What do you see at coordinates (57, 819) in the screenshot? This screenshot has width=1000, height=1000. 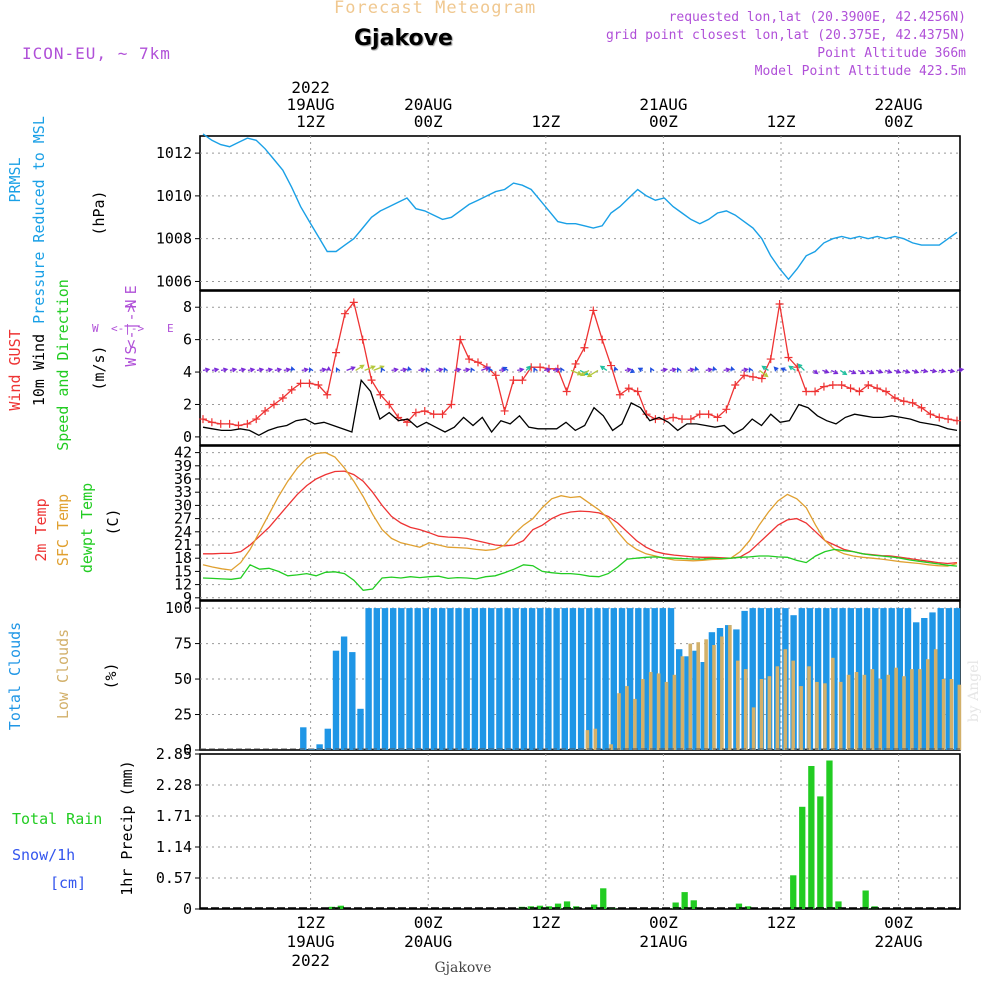 I see `rain-legend-label: Total Rain` at bounding box center [57, 819].